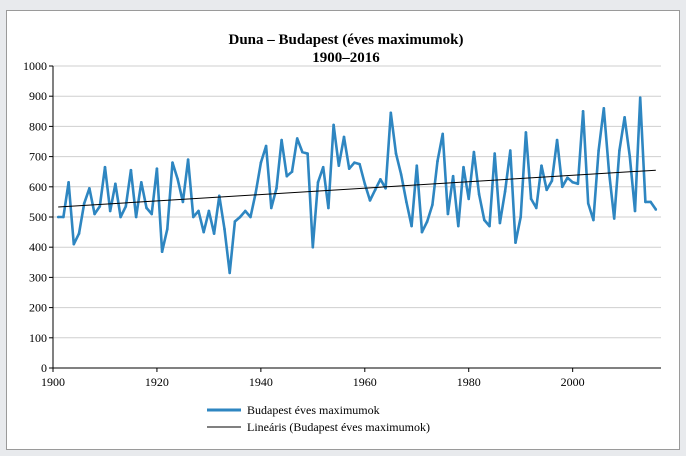 The width and height of the screenshot is (686, 456). Describe the element at coordinates (313, 410) in the screenshot. I see `legend-label-budapest: Budapest éves maximumok` at that location.